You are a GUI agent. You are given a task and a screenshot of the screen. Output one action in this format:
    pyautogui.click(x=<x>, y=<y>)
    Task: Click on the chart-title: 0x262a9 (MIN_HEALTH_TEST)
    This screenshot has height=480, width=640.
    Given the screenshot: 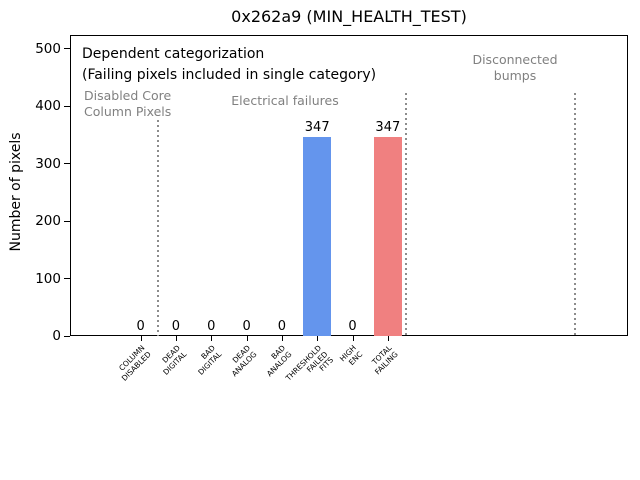 What is the action you would take?
    pyautogui.click(x=349, y=16)
    